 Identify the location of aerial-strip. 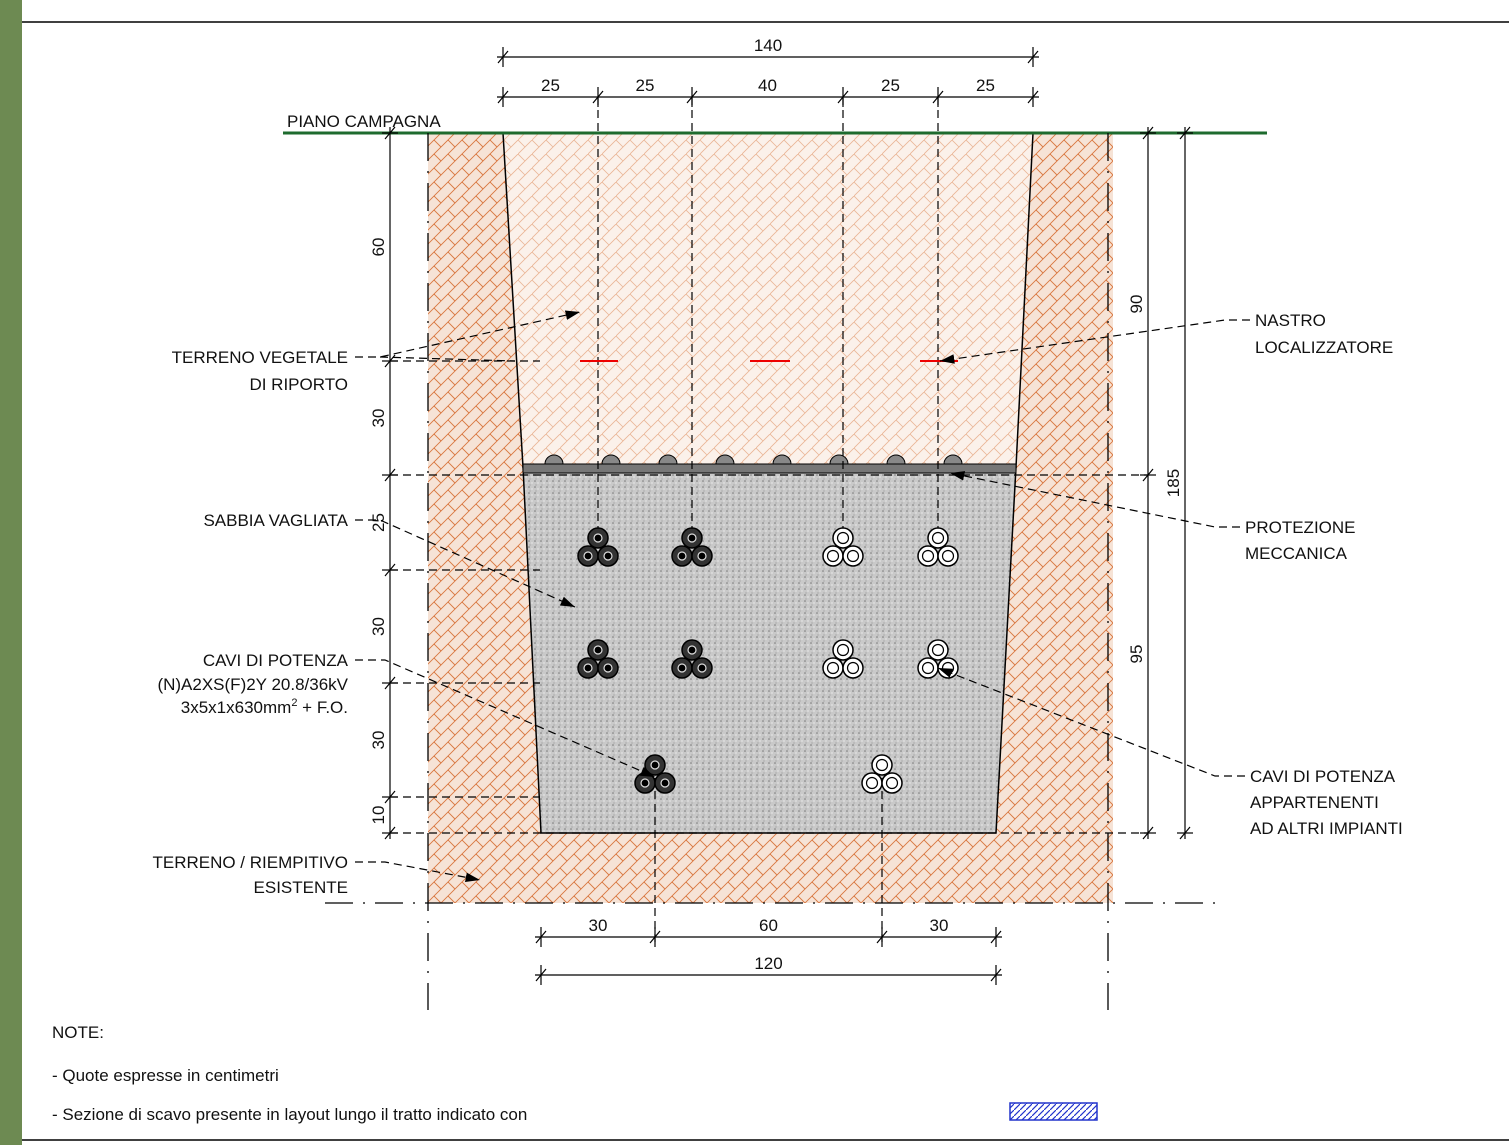
(11, 572).